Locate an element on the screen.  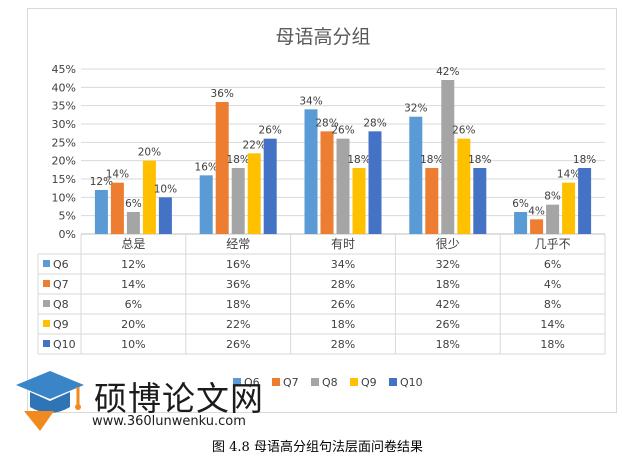
y-tick-label: 20% is located at coordinates (64, 161).